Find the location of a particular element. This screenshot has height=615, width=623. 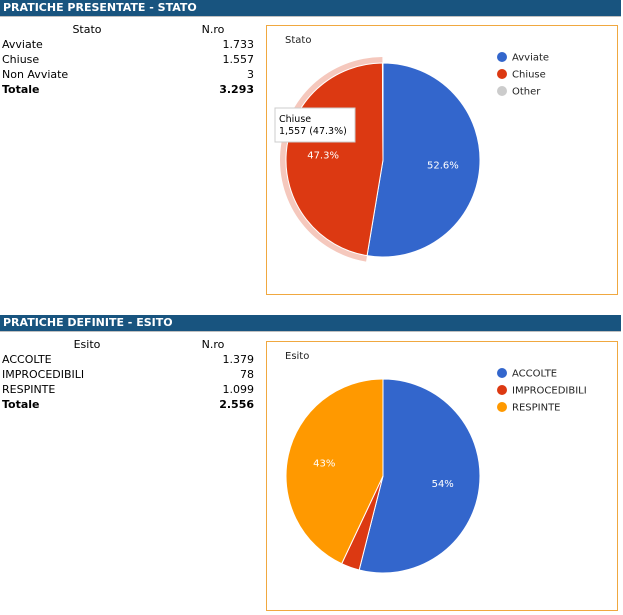

pie-slice-accolte is located at coordinates (419, 476).